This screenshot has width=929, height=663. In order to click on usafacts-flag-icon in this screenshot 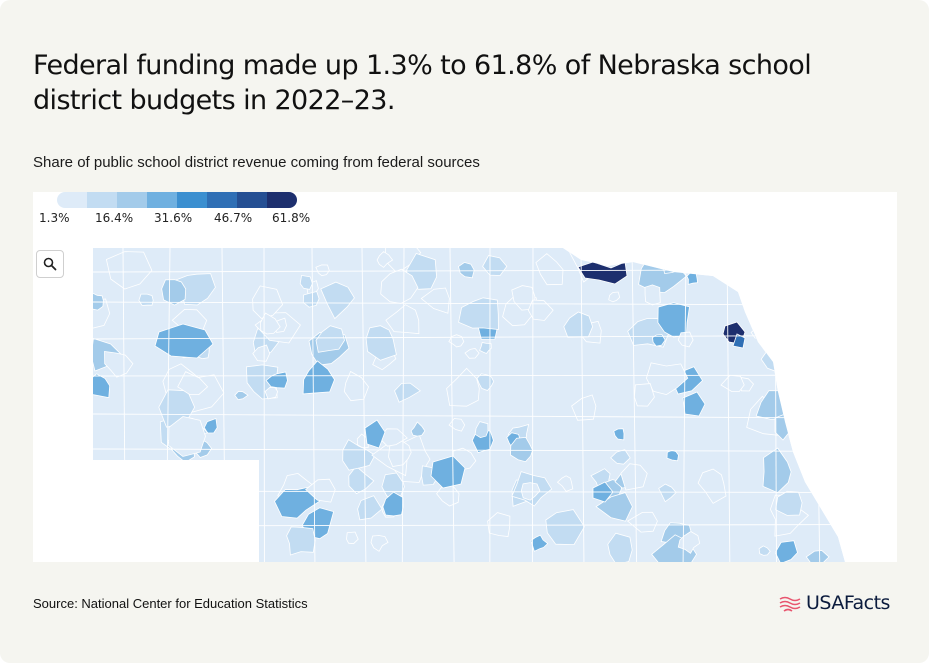, I will do `click(790, 604)`.